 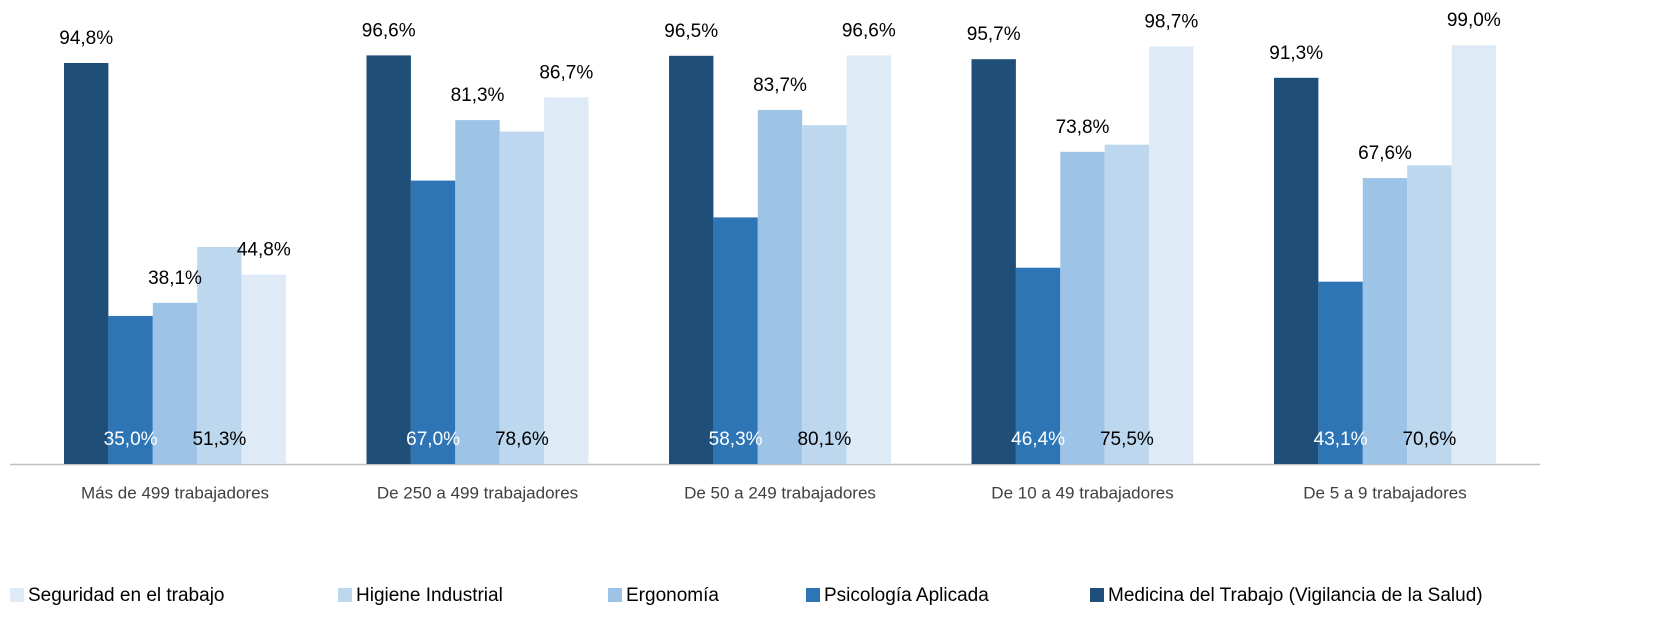 What do you see at coordinates (1296, 53) in the screenshot?
I see `data-label: 91,3%` at bounding box center [1296, 53].